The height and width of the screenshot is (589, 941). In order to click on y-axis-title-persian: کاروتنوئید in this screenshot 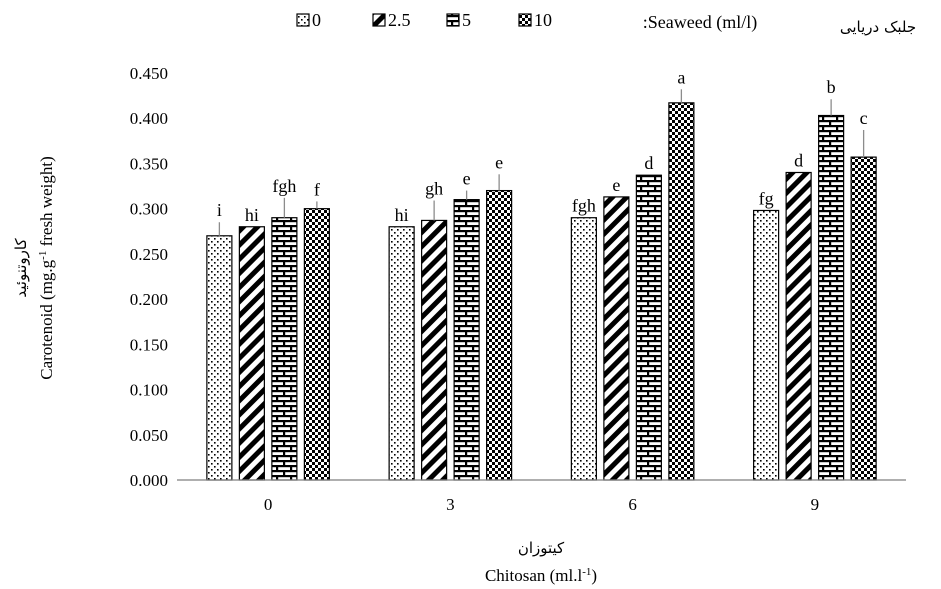, I will do `click(21, 268)`.